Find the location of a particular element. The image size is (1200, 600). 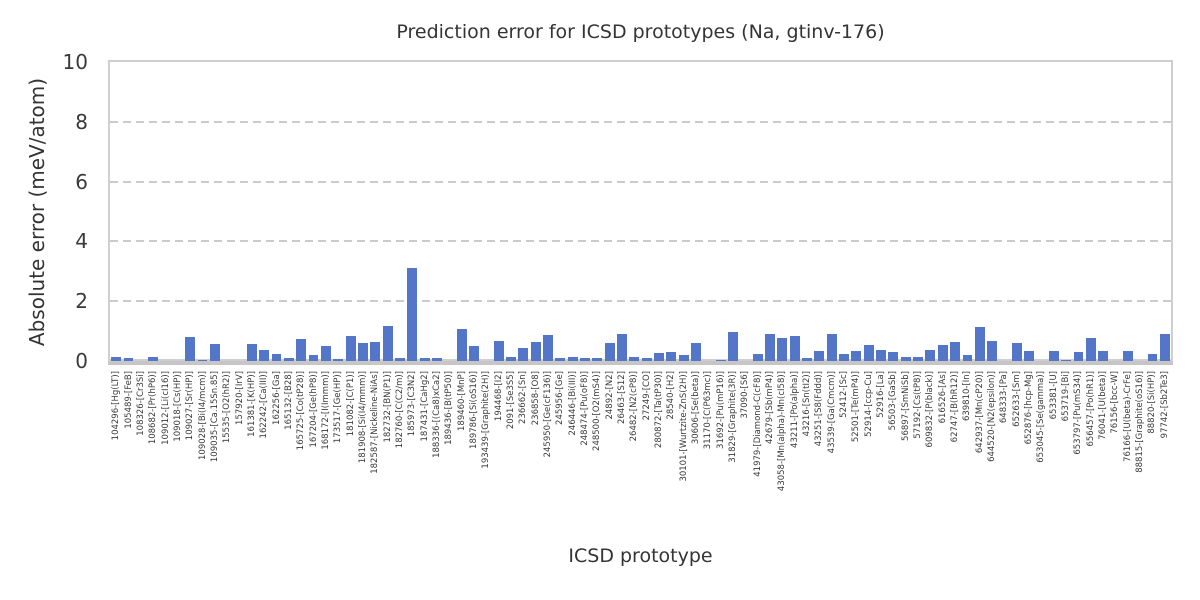

y-tick-label: 8 is located at coordinates (81, 121).